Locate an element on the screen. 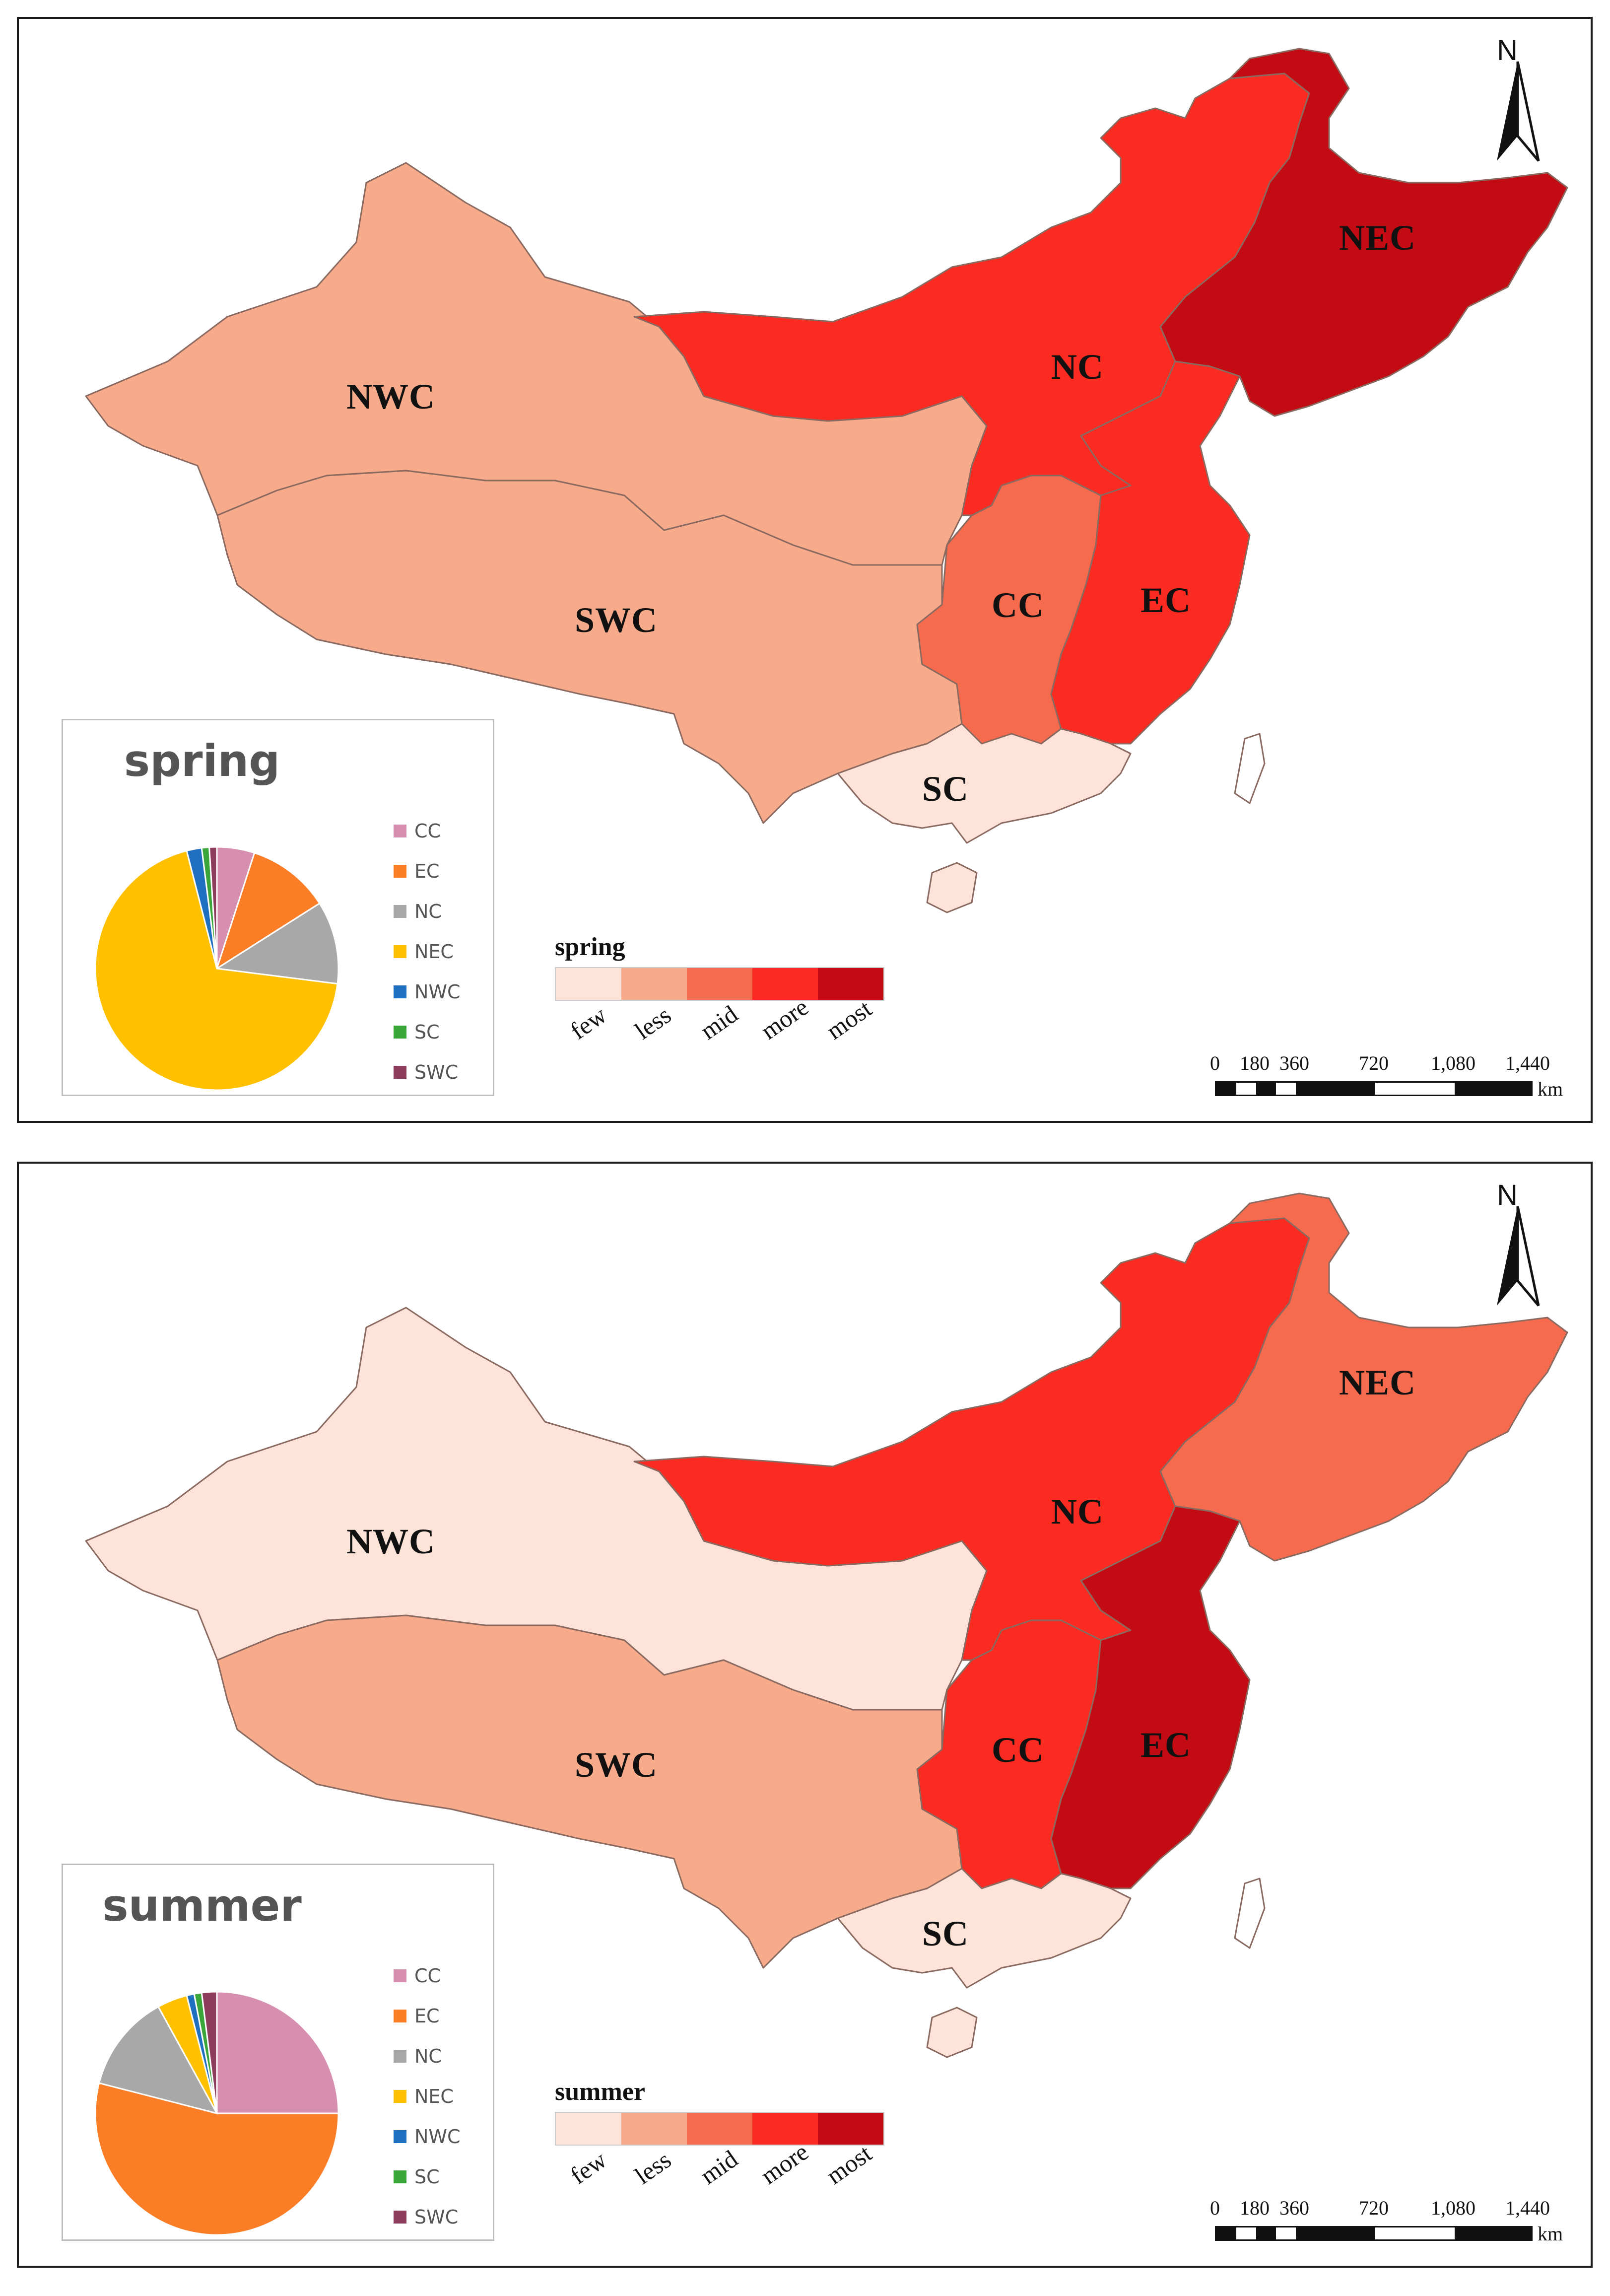 The width and height of the screenshot is (1610, 2296). north-label: N is located at coordinates (1507, 1195).